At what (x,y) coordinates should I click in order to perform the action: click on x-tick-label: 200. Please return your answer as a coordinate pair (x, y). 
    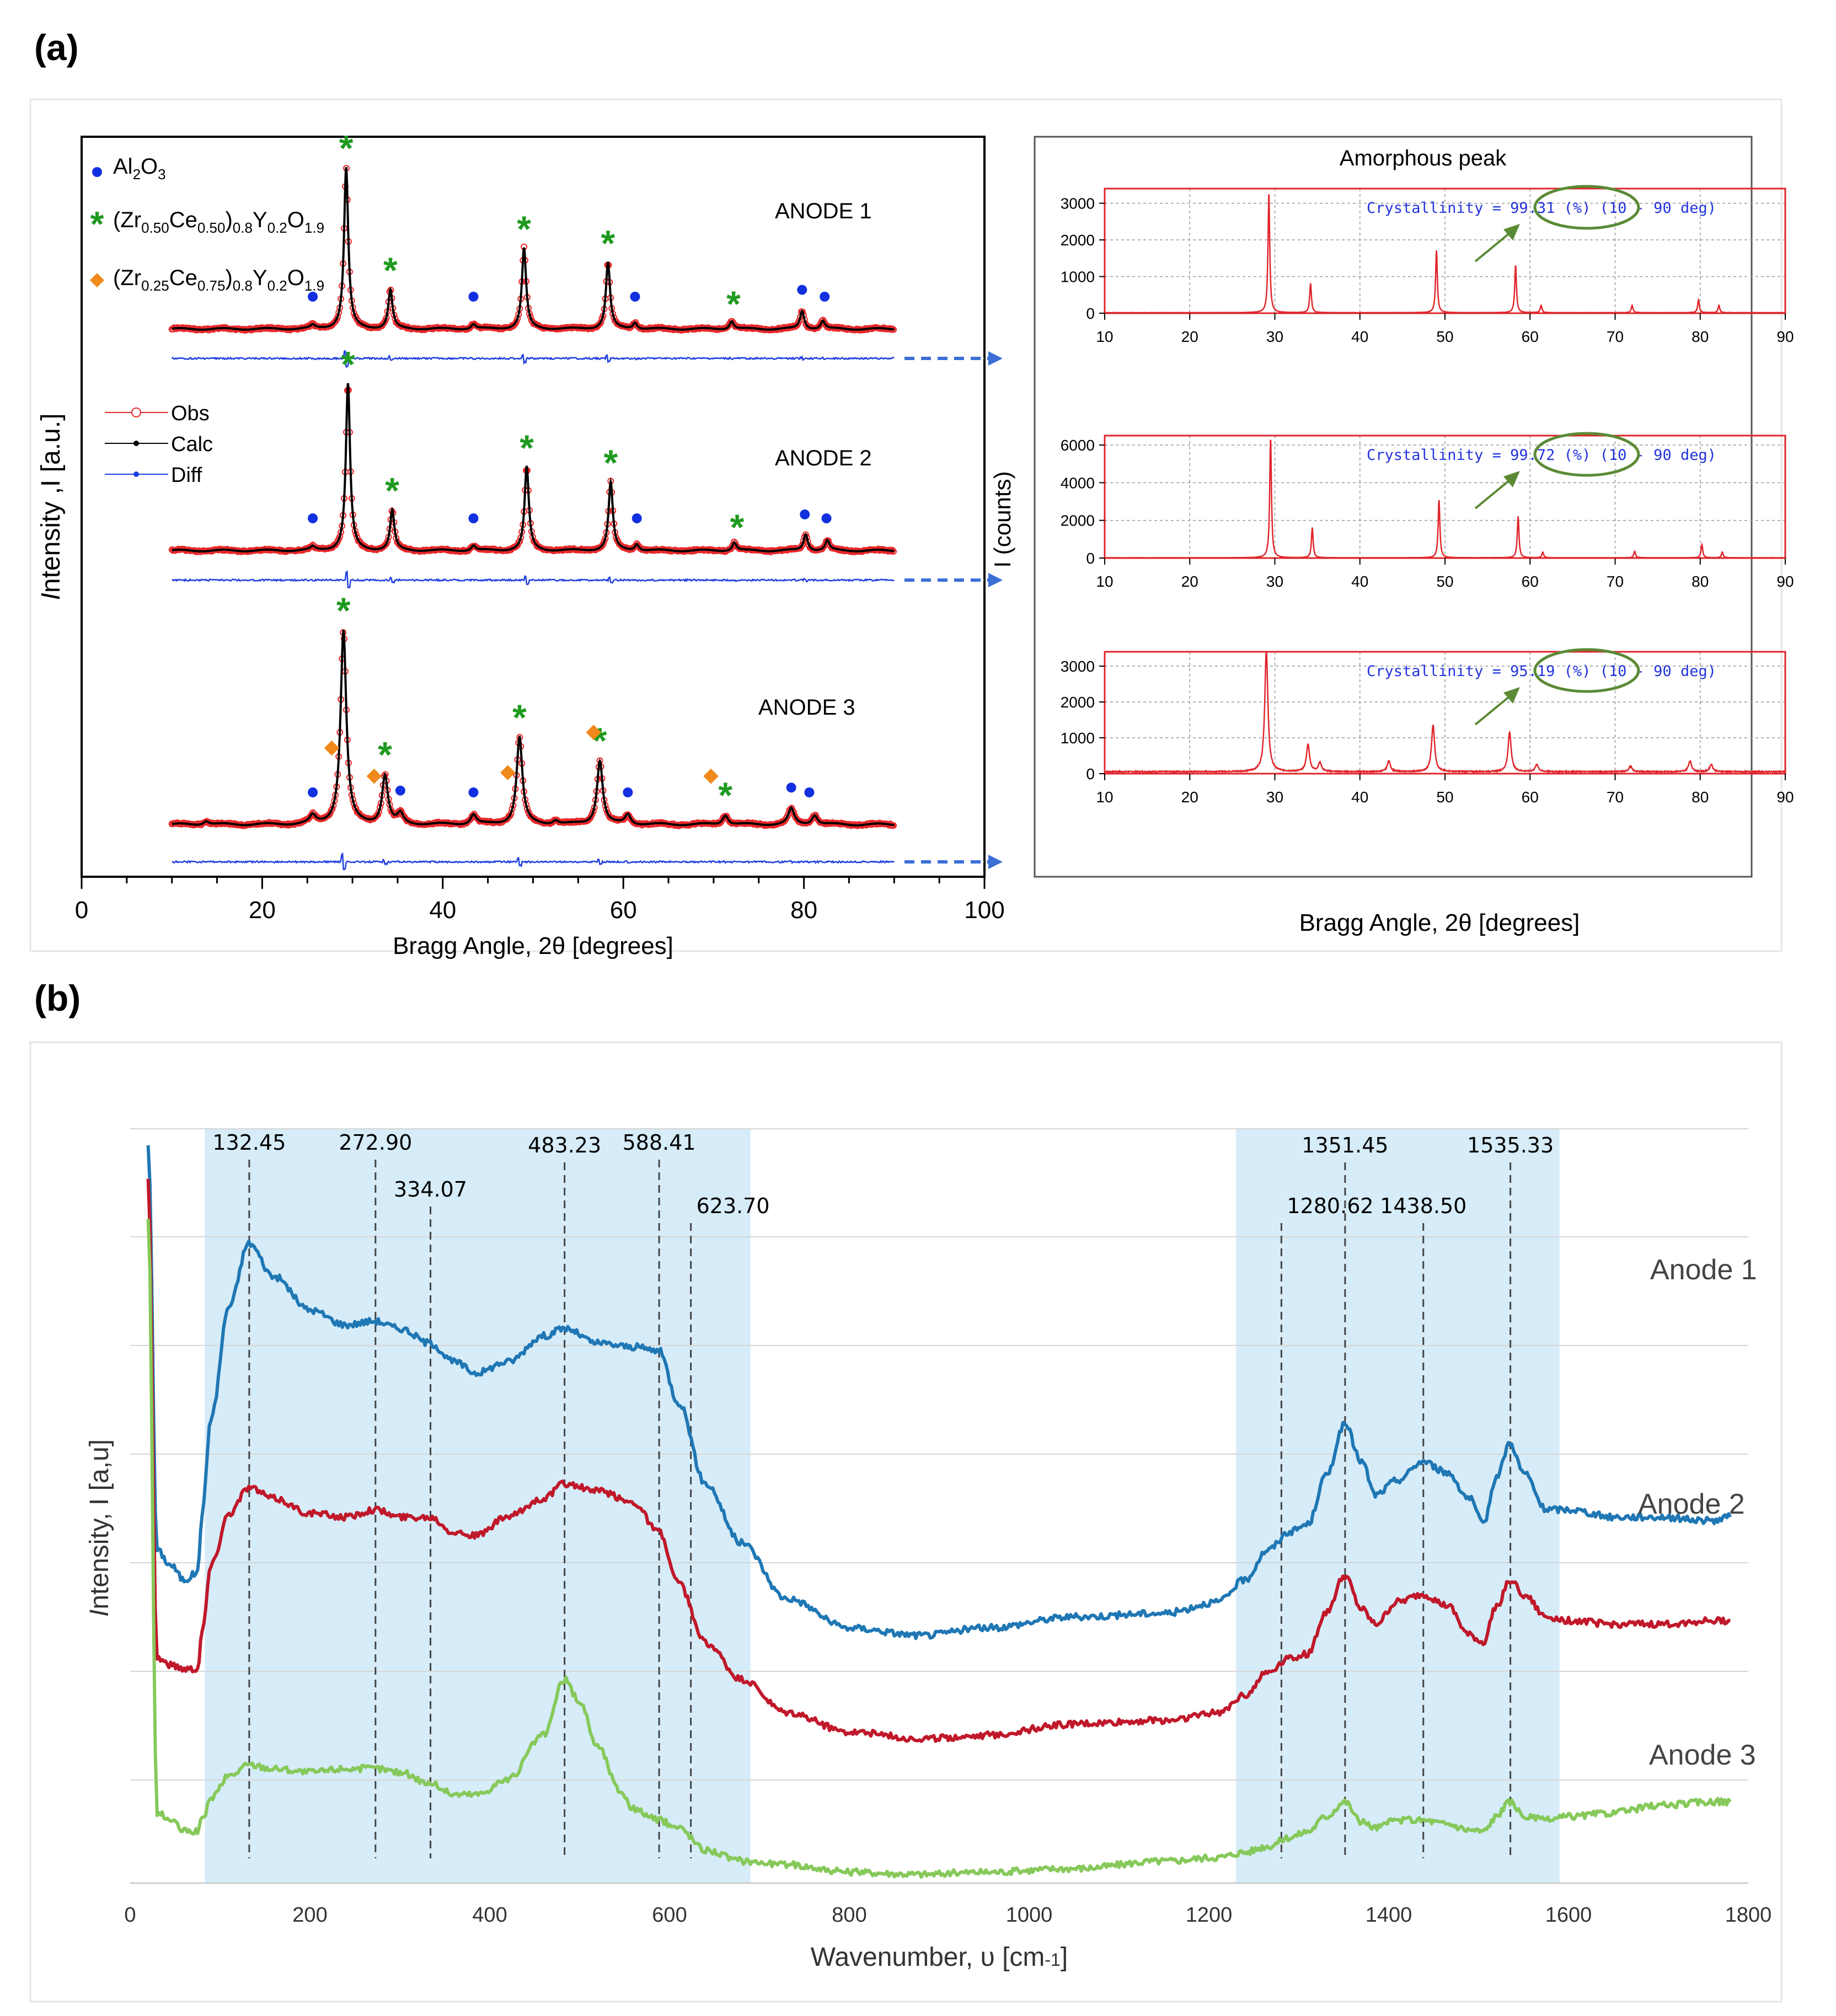
    Looking at the image, I should click on (310, 1915).